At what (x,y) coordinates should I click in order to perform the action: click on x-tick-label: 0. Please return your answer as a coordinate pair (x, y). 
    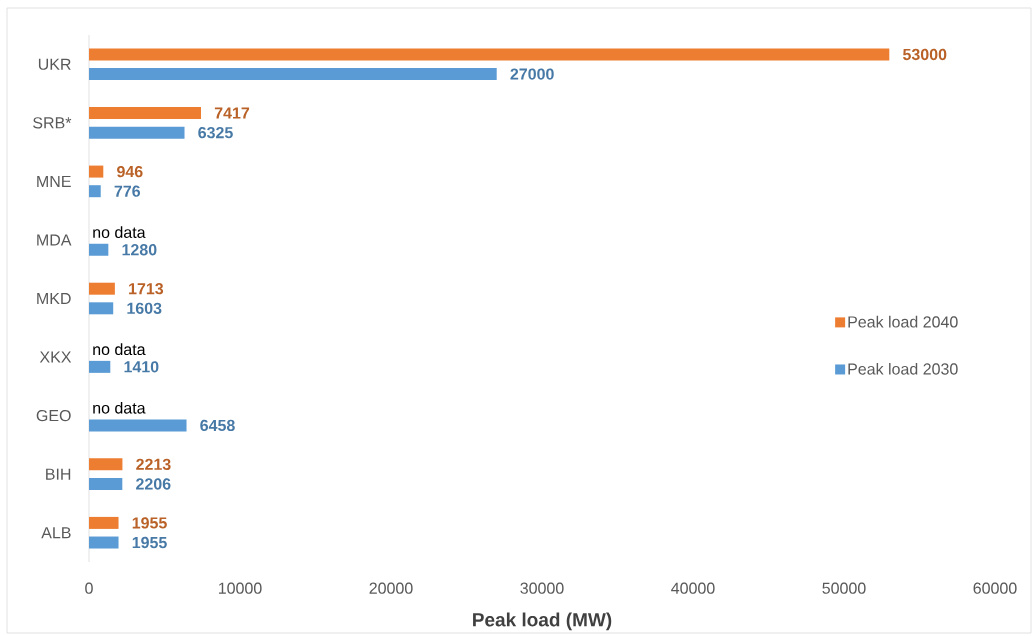
    Looking at the image, I should click on (89, 588).